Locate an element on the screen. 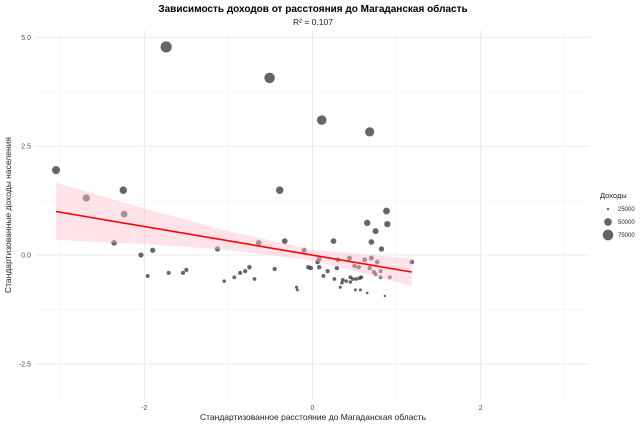  regression-line-layer is located at coordinates (233, 241).